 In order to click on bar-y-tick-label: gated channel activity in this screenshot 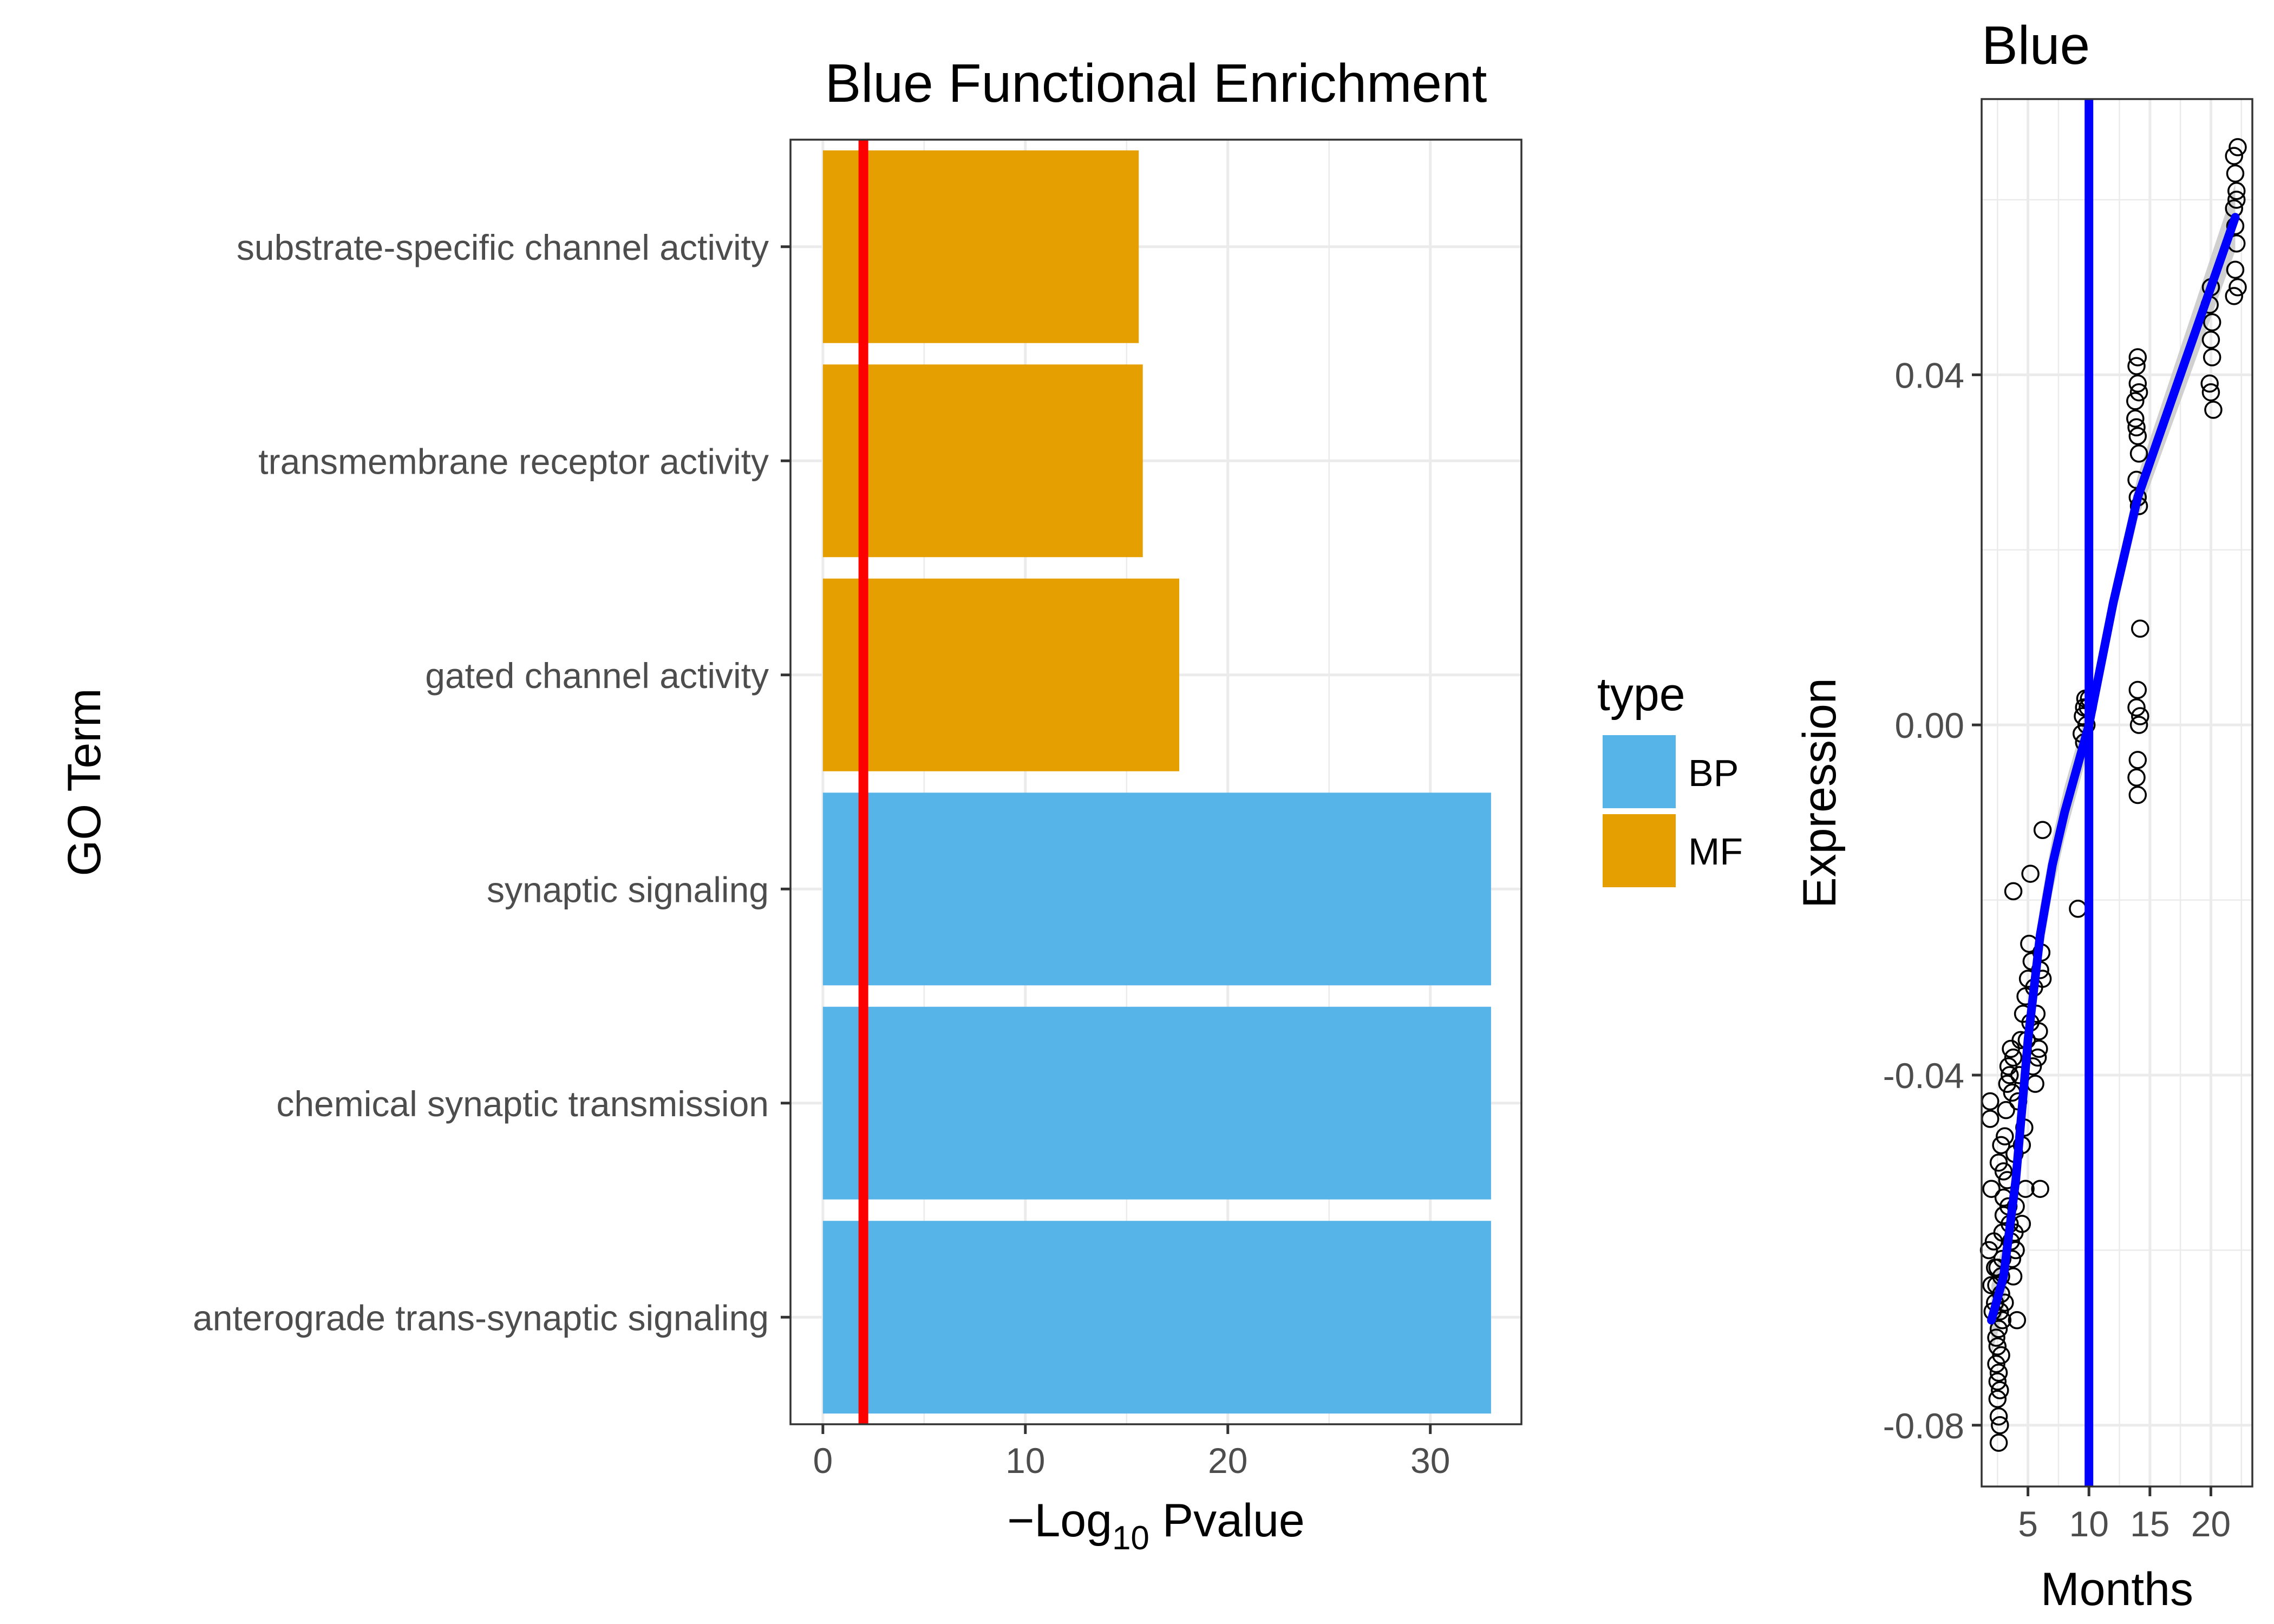, I will do `click(597, 676)`.